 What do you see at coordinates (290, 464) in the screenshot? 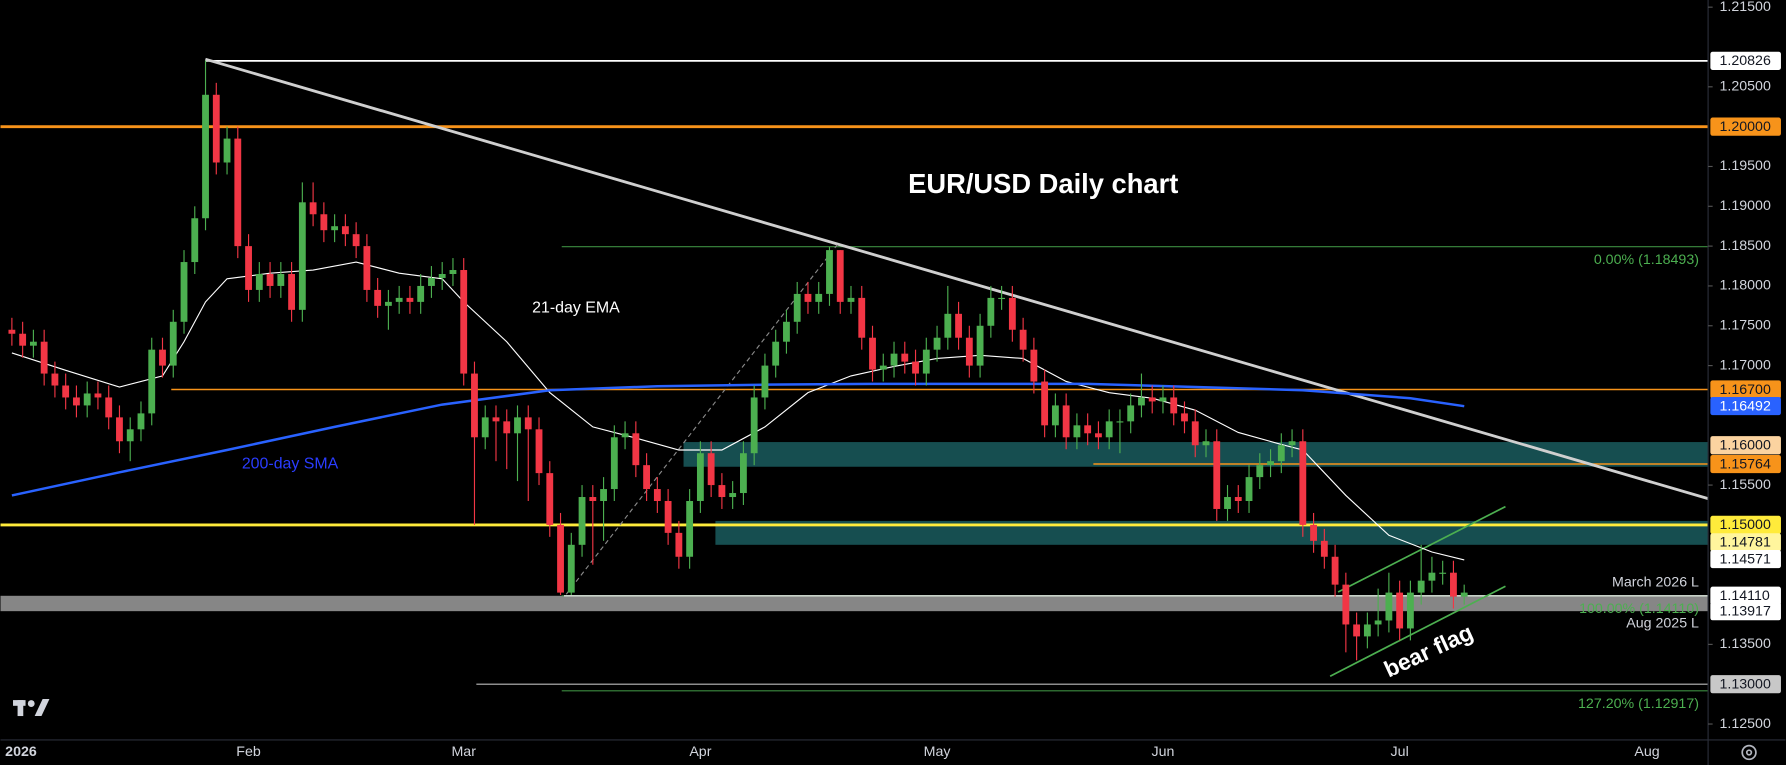
I see `sma-label: 200-day SMA` at bounding box center [290, 464].